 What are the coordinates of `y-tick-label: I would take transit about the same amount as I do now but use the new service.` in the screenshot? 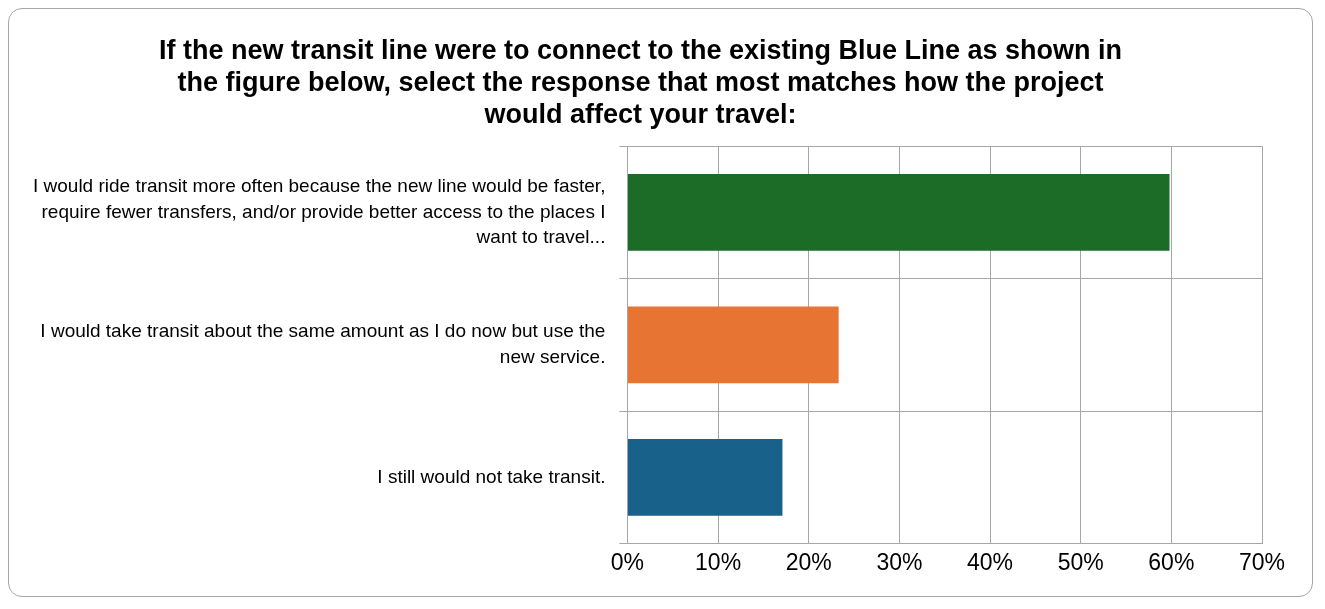 It's located at (323, 343).